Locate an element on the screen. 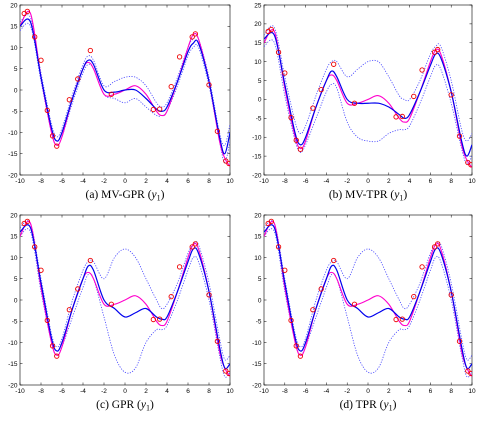 The image size is (480, 421). predicted-mean-line is located at coordinates (125, 86).